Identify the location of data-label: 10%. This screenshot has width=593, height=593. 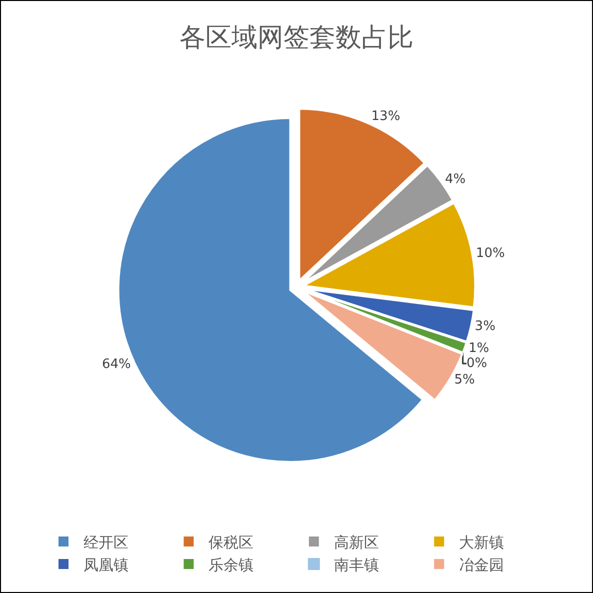
(490, 253).